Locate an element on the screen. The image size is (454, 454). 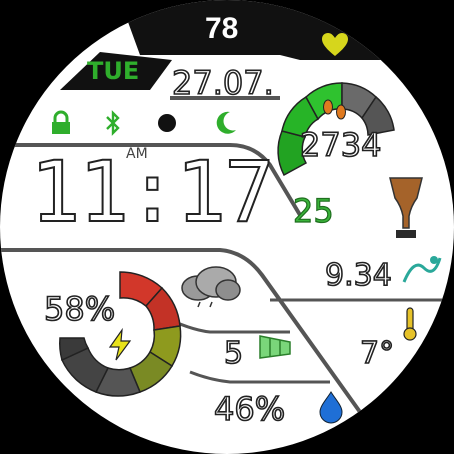
distance-value: 9.34 is located at coordinates (358, 275).